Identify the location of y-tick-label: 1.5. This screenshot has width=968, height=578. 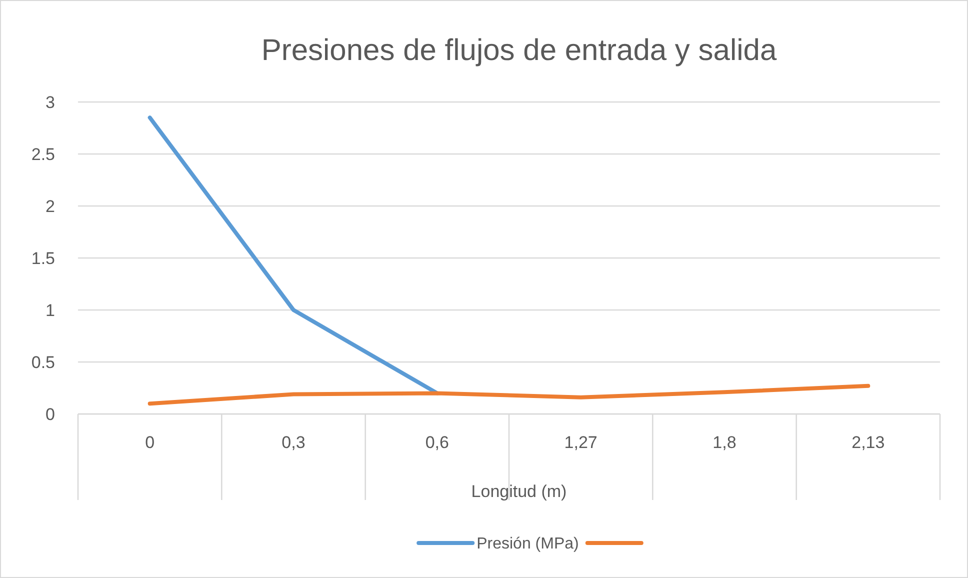
(43, 258).